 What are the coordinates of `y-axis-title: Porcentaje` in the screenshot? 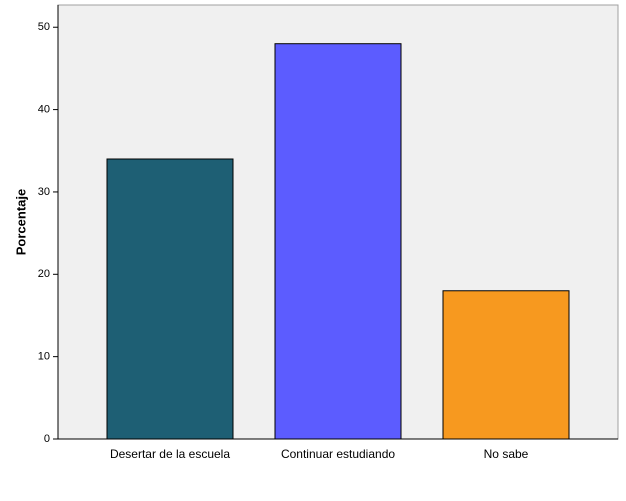 It's located at (20, 222).